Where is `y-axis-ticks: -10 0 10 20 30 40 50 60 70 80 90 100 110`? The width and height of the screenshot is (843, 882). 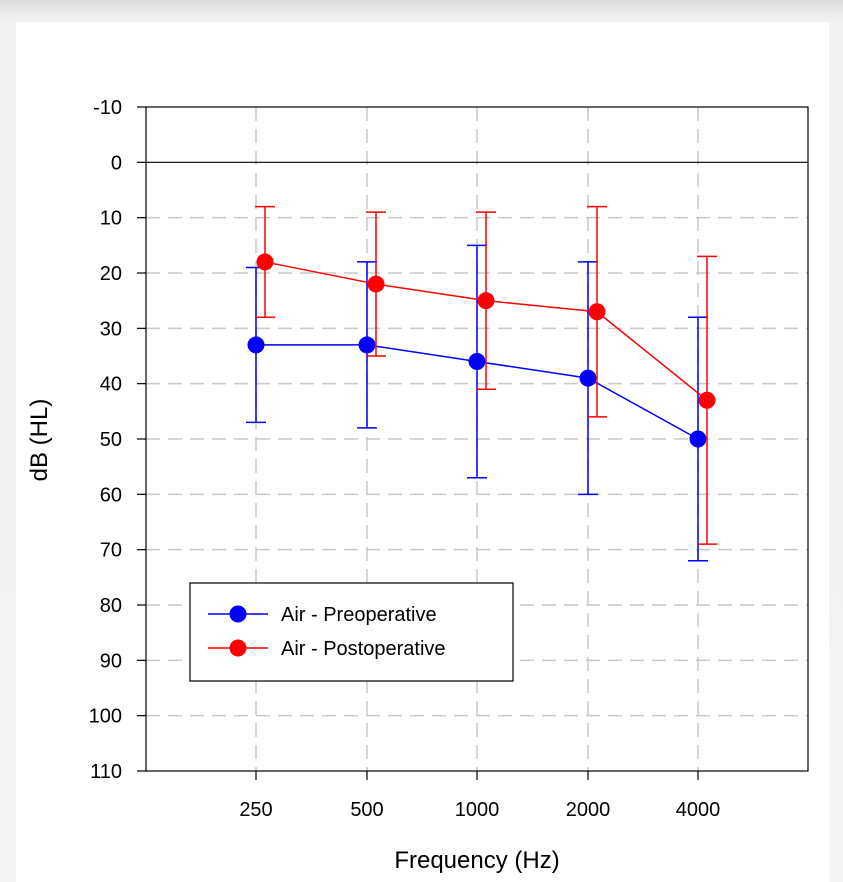
y-axis-ticks: -10 0 10 20 30 40 50 60 70 80 90 100 110 is located at coordinates (117, 440).